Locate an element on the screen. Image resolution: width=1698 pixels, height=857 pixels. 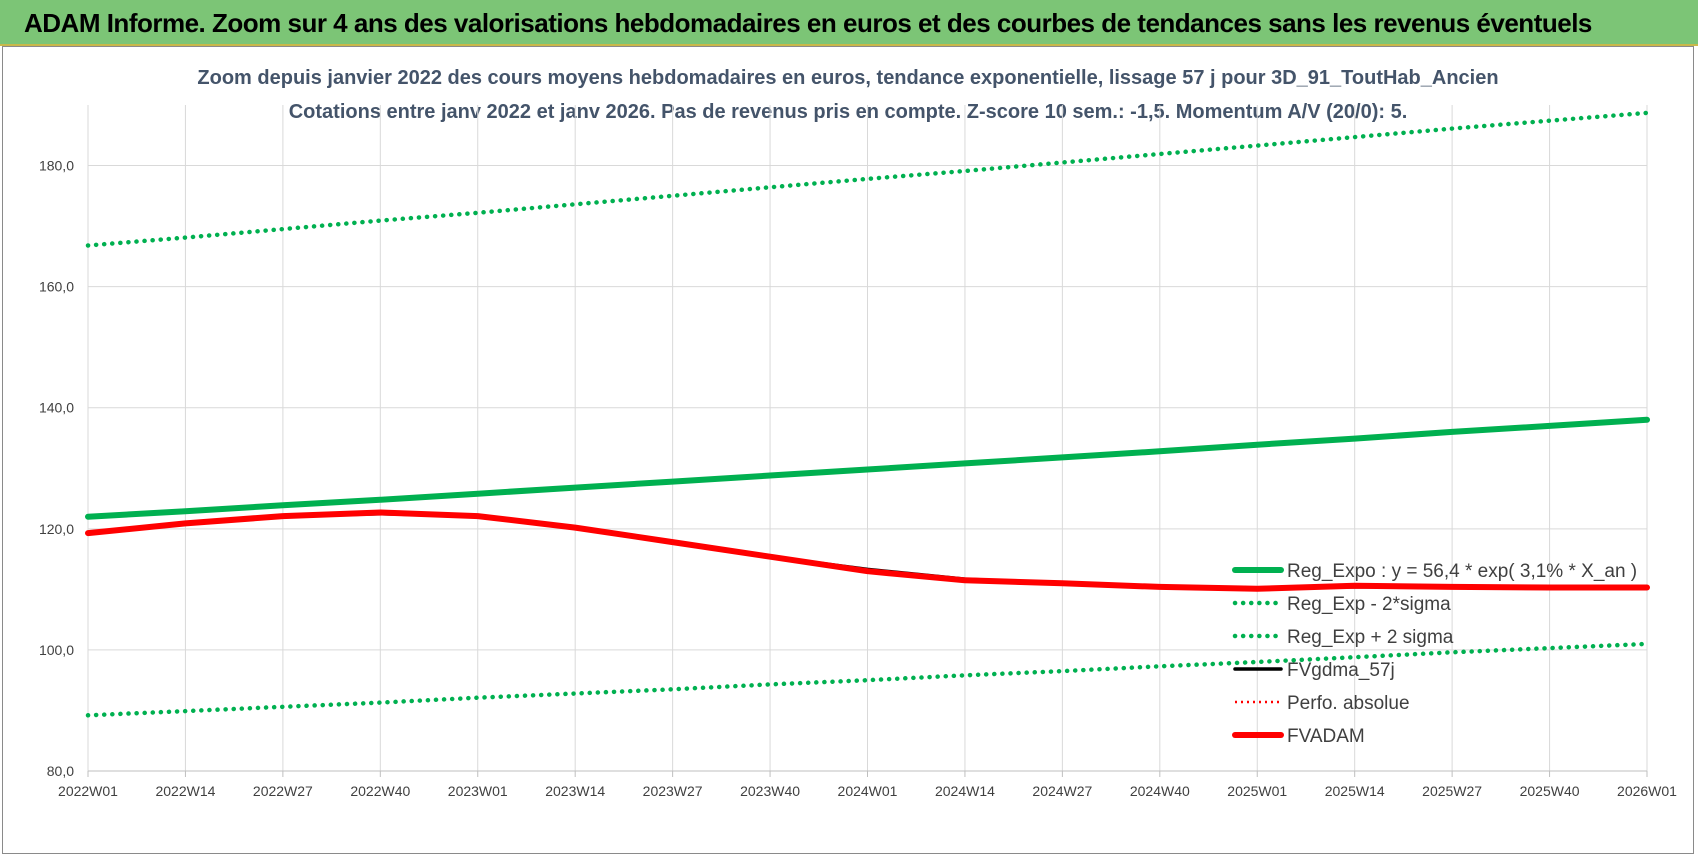
series-line-reg-expo-y-56-4-exp-3-1-x-an is located at coordinates (867, 468).